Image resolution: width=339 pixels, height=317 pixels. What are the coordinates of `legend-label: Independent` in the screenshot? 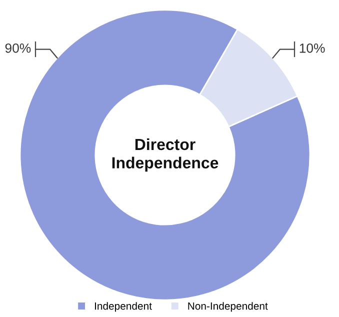 It's located at (123, 307).